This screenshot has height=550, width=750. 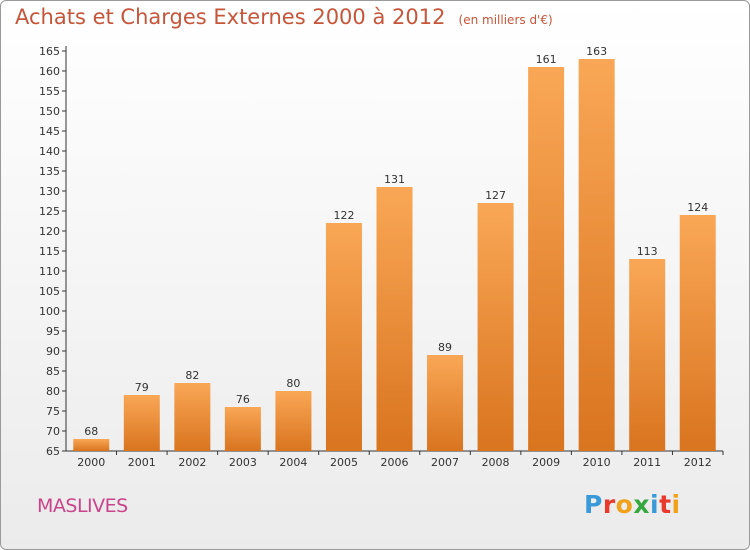 I want to click on y-tick-label: 105, so click(x=49, y=291).